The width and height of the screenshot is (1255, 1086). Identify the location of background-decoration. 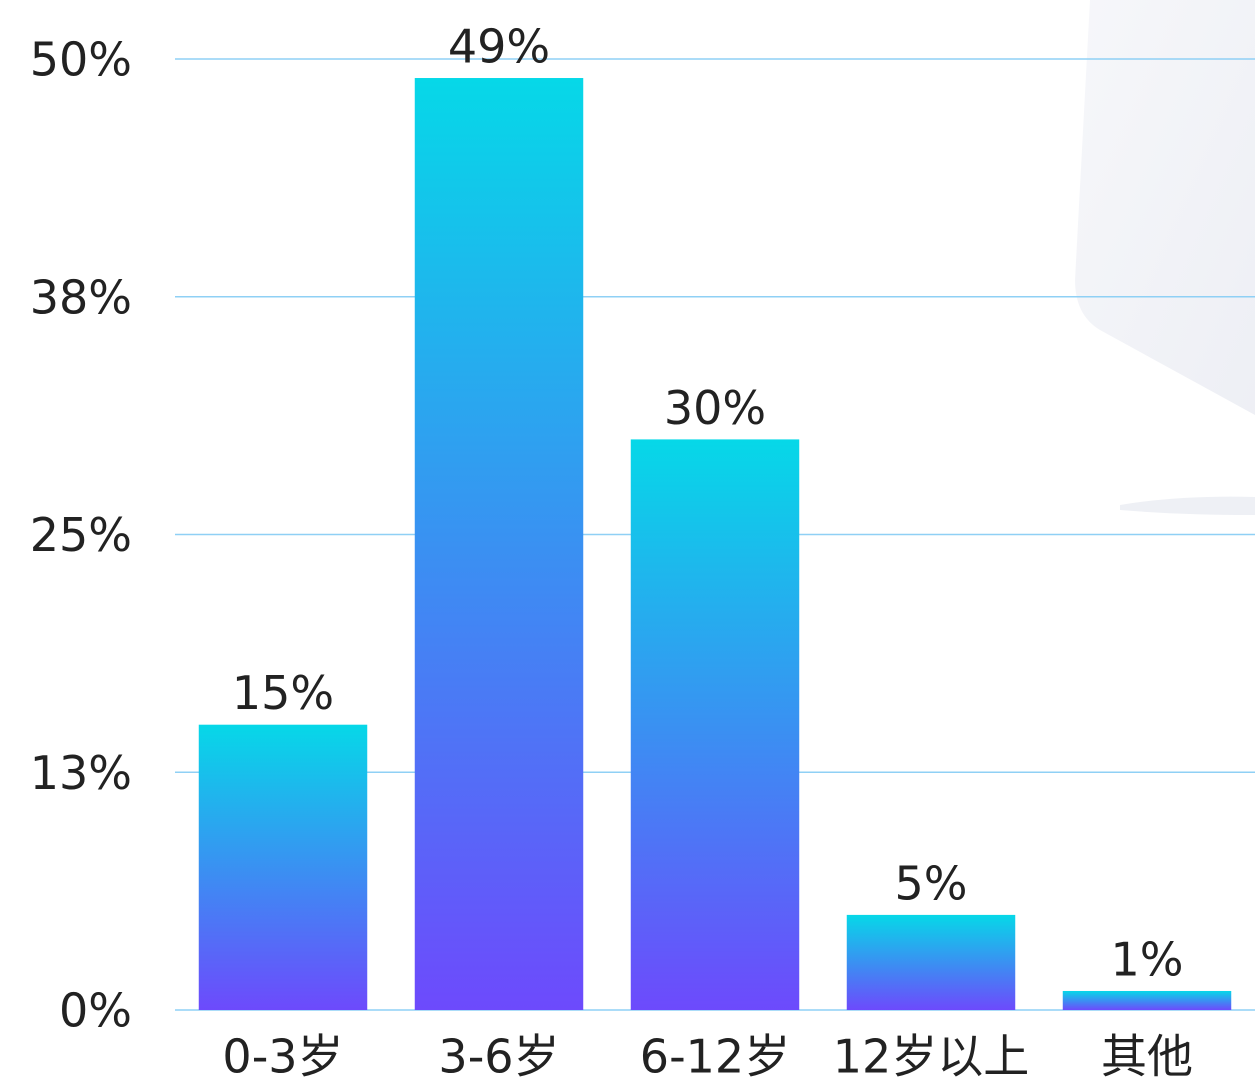
(1165, 257).